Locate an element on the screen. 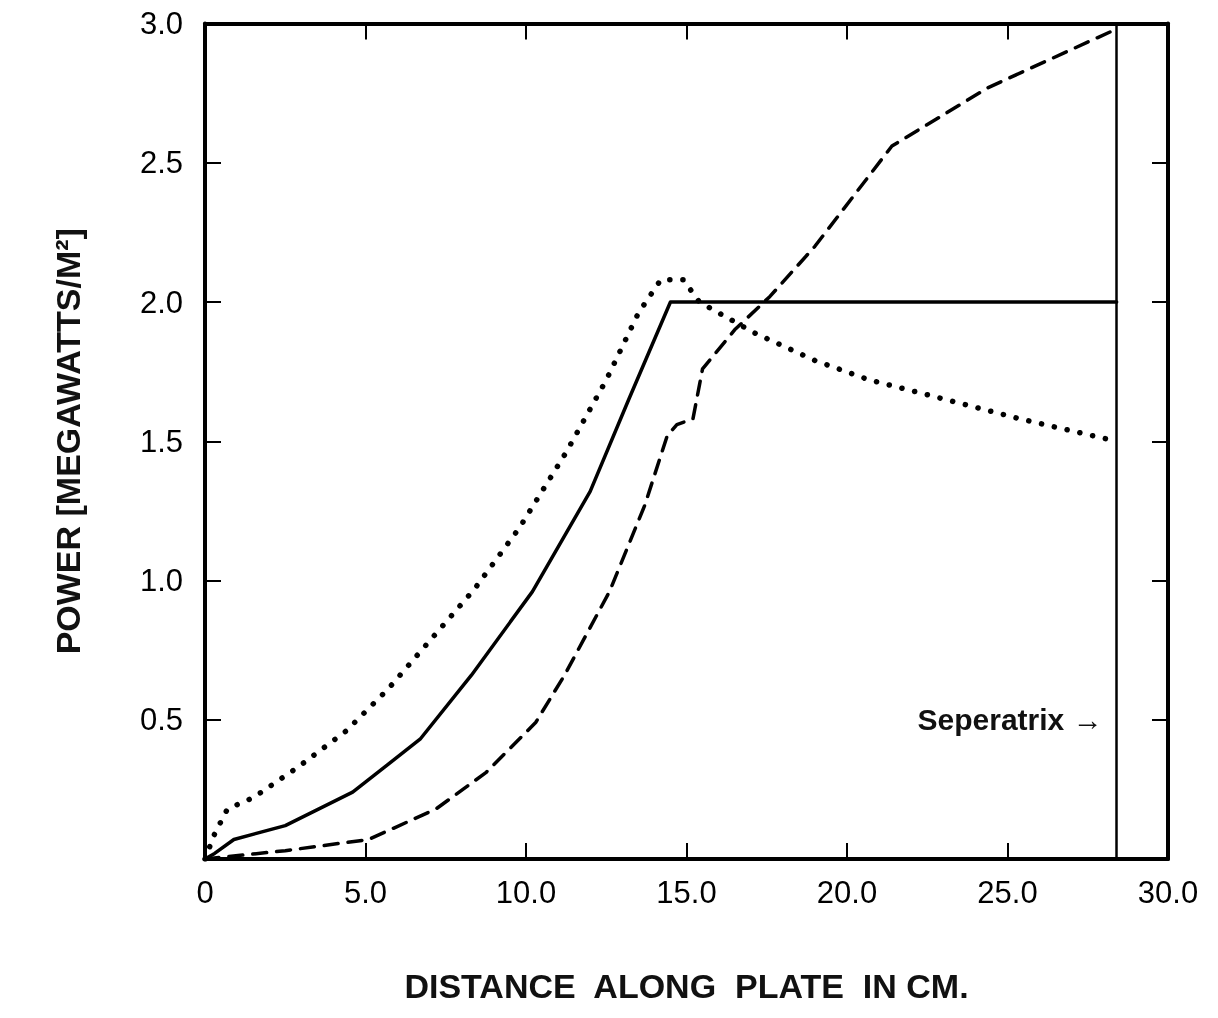 The height and width of the screenshot is (1018, 1218). x-tick-label: 10.0 is located at coordinates (526, 892).